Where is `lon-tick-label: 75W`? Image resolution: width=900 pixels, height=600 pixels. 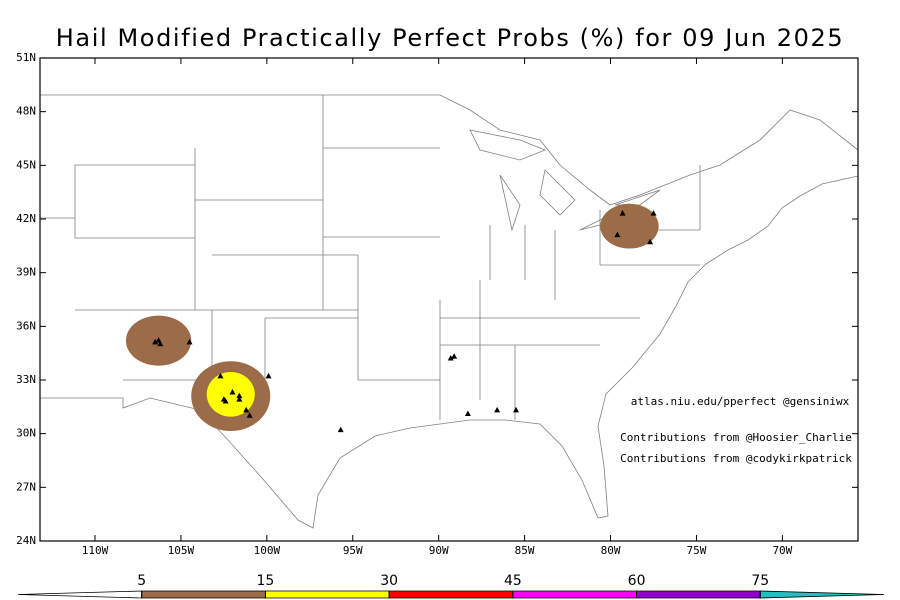
lon-tick-label: 75W is located at coordinates (697, 550).